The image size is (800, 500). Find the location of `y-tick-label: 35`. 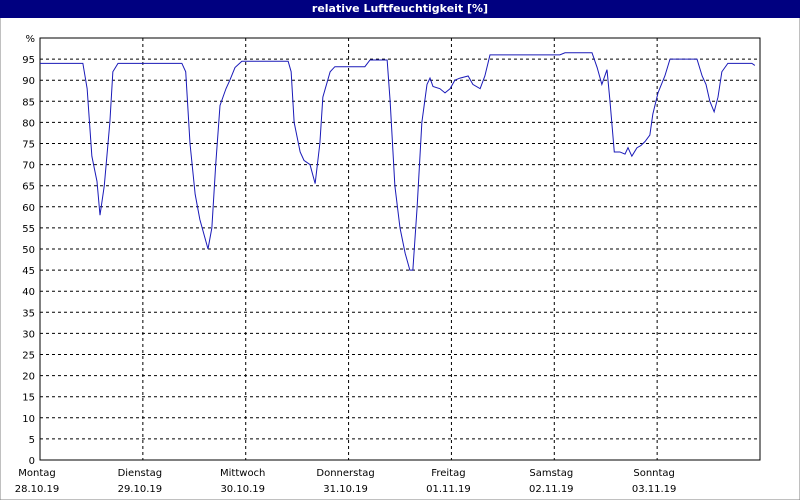

y-tick-label: 35 is located at coordinates (28, 313).